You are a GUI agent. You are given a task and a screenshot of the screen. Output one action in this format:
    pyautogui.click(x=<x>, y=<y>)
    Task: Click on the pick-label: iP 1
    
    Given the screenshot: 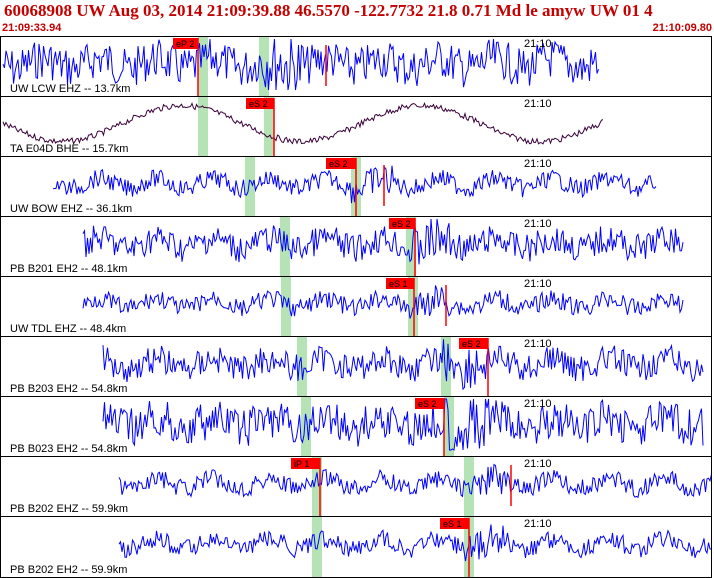 What is the action you would take?
    pyautogui.click(x=301, y=464)
    